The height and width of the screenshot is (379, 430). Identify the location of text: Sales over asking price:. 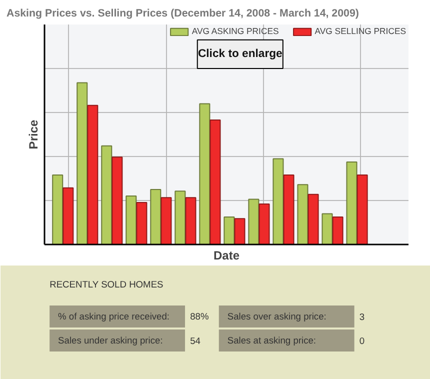
(276, 317).